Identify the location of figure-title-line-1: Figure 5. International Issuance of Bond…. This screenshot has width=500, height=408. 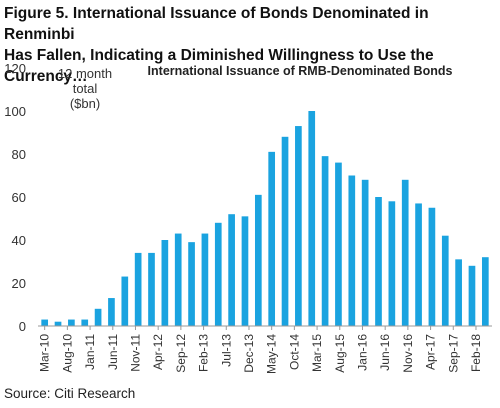
(216, 24).